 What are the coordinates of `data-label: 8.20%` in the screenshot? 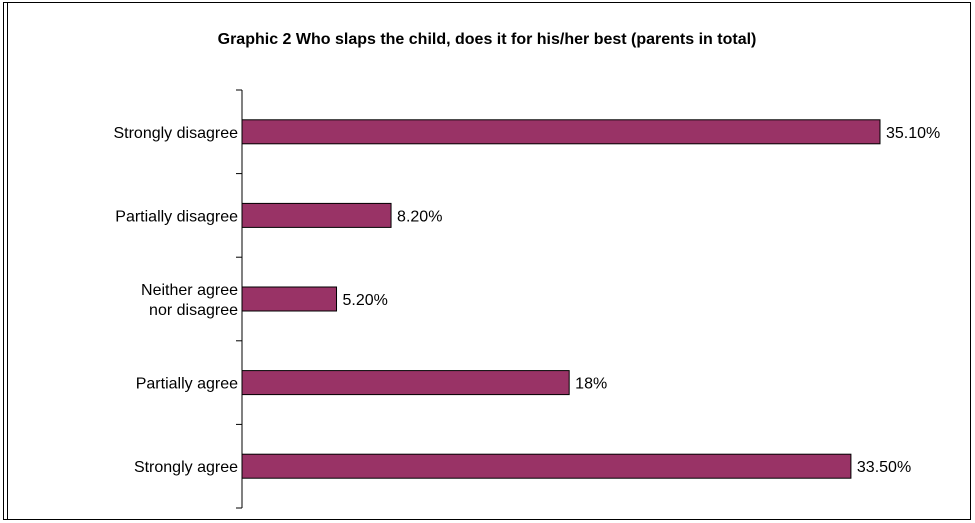 It's located at (419, 216).